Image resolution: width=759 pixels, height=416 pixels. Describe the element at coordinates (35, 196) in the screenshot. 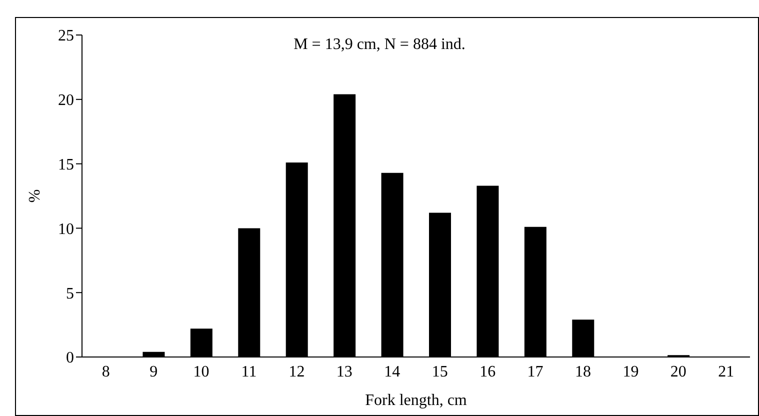

I see `y-axis-title: %` at that location.